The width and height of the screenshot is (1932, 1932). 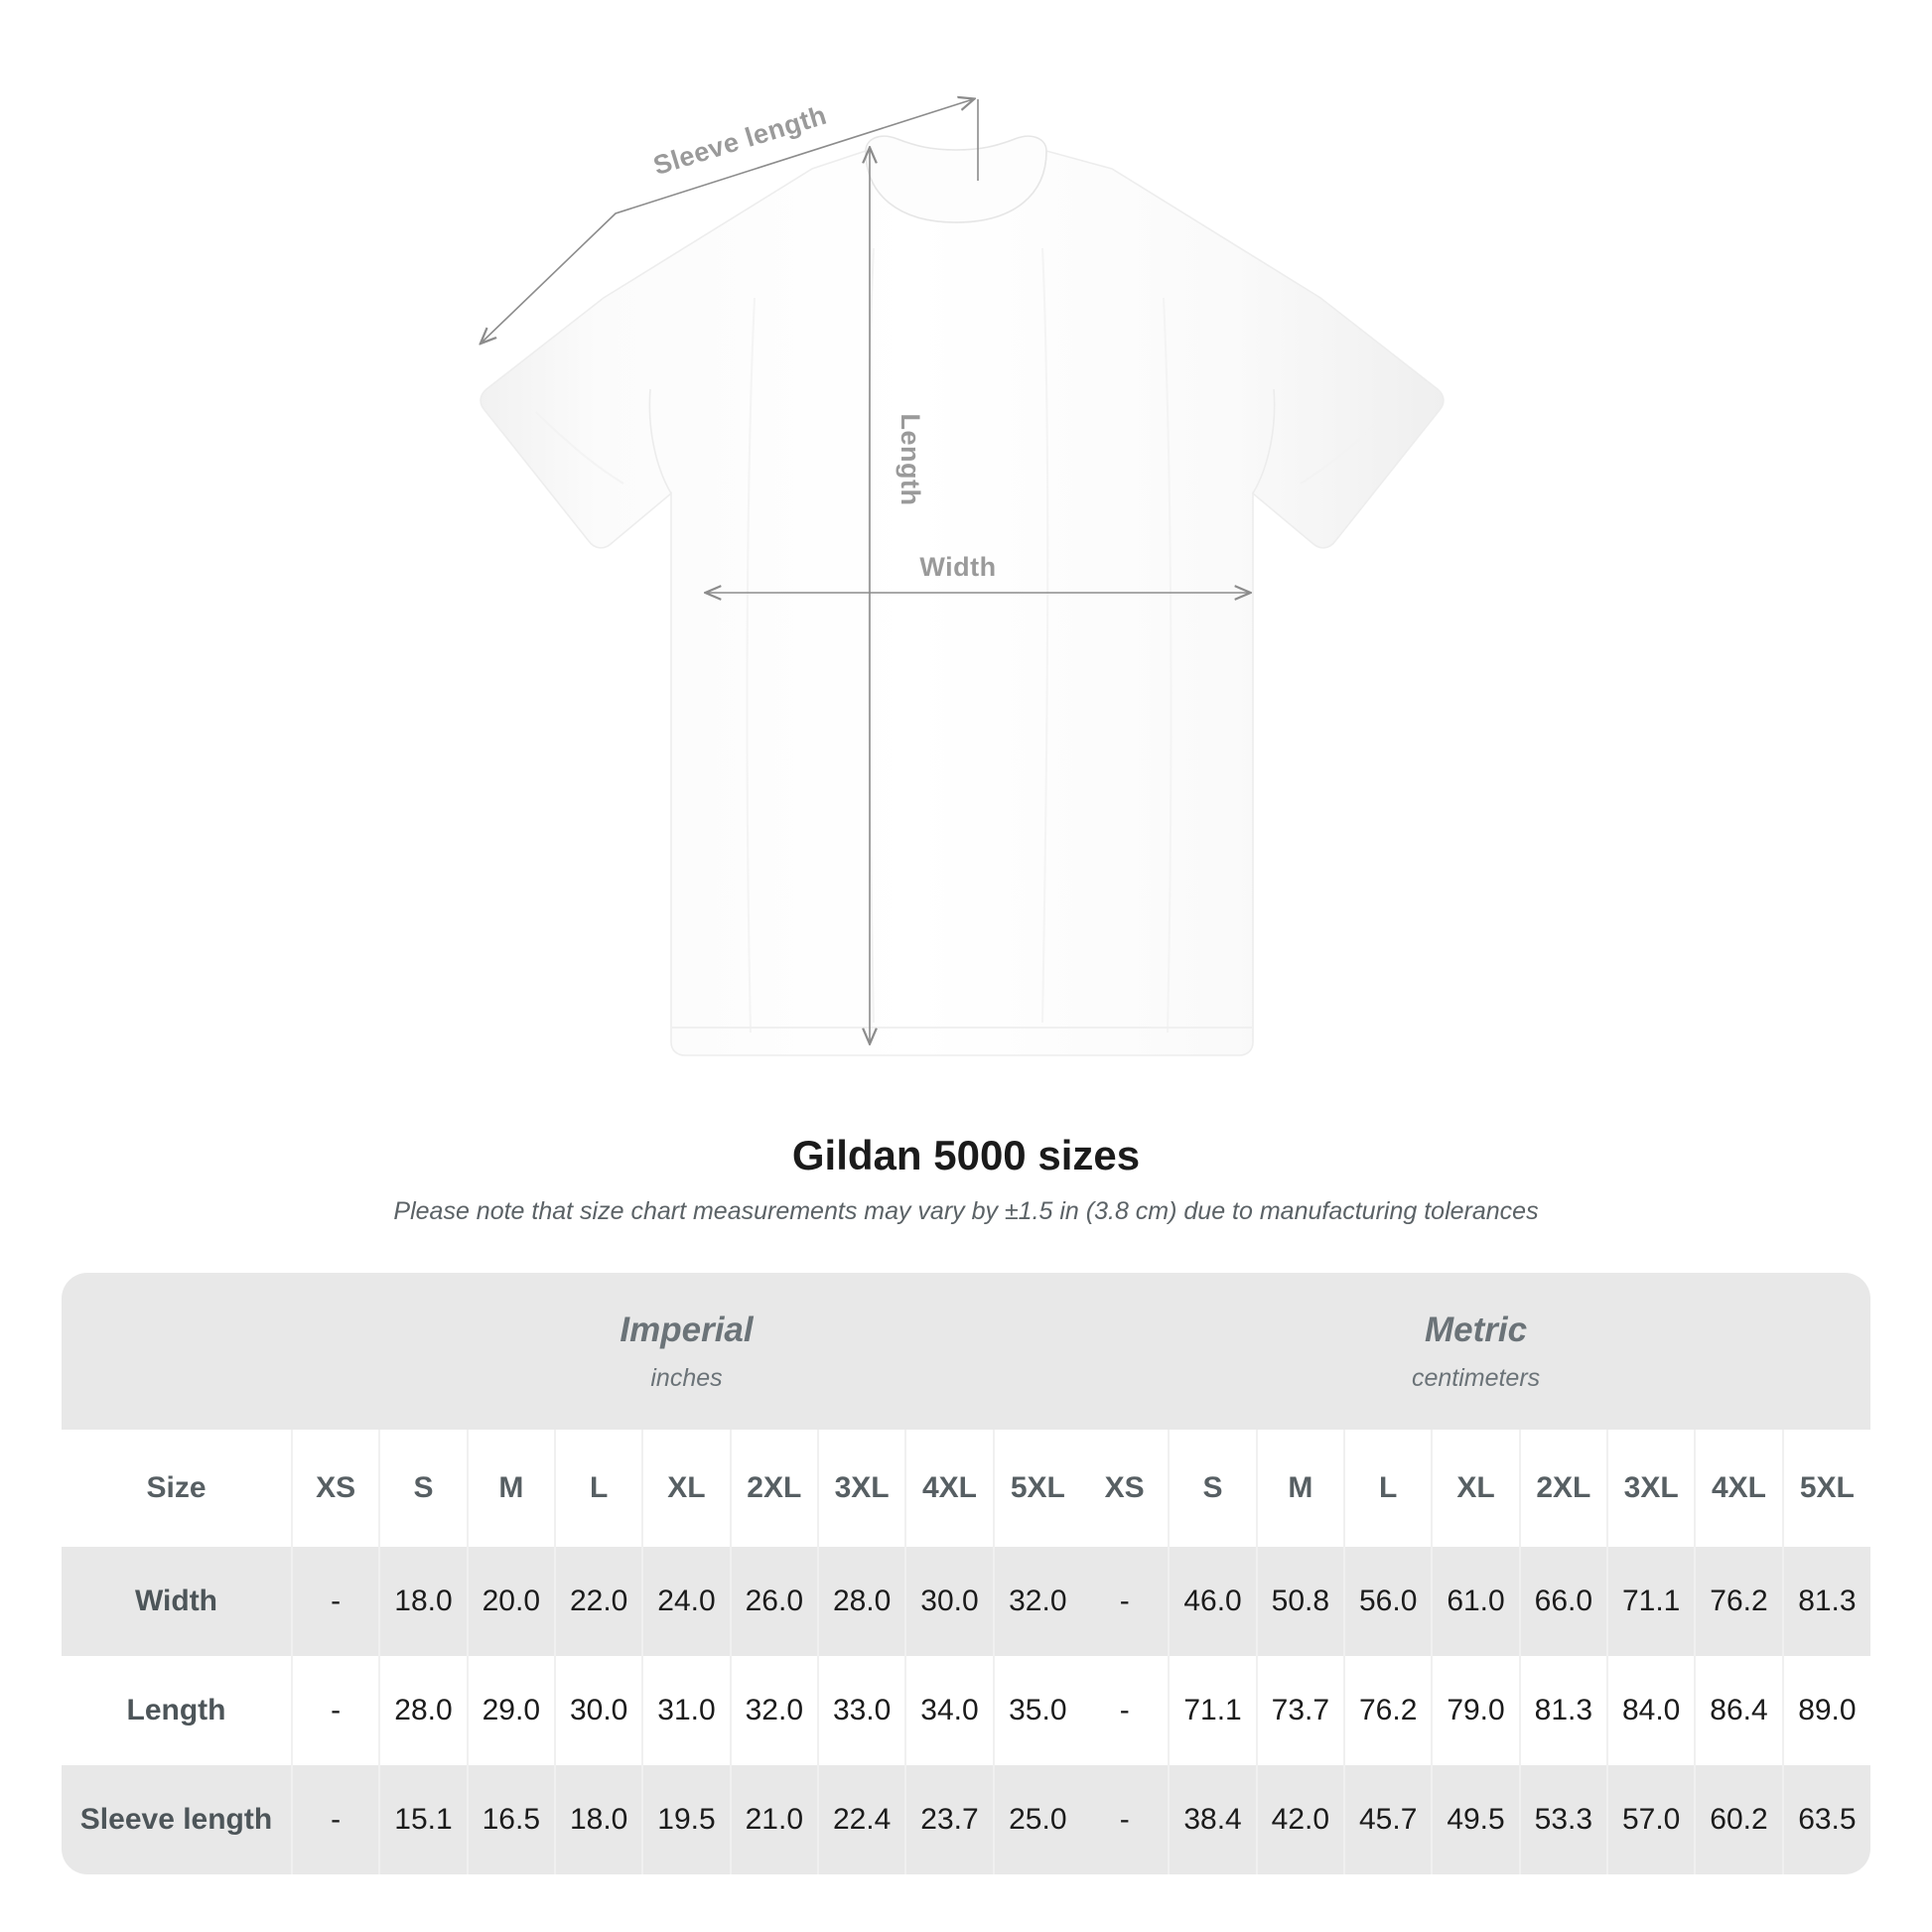 I want to click on cell-metric-width-3xl: 71.1, so click(x=1650, y=1602).